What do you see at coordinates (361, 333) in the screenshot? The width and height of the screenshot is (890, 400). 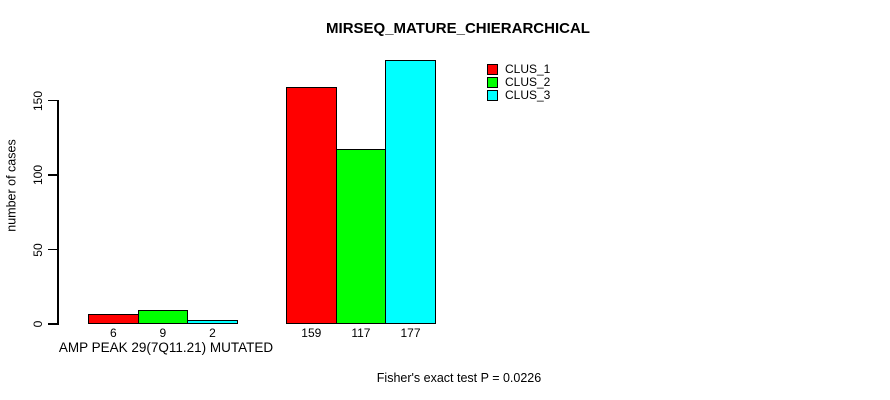 I see `bar-value-label: 117` at bounding box center [361, 333].